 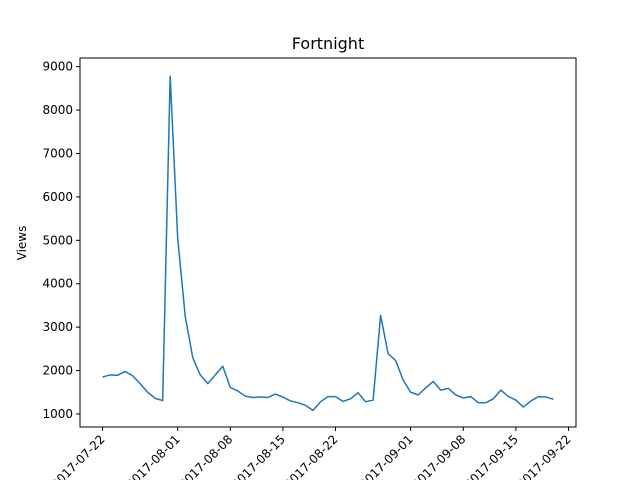 I want to click on y-tick-label: 5000, so click(x=57, y=240).